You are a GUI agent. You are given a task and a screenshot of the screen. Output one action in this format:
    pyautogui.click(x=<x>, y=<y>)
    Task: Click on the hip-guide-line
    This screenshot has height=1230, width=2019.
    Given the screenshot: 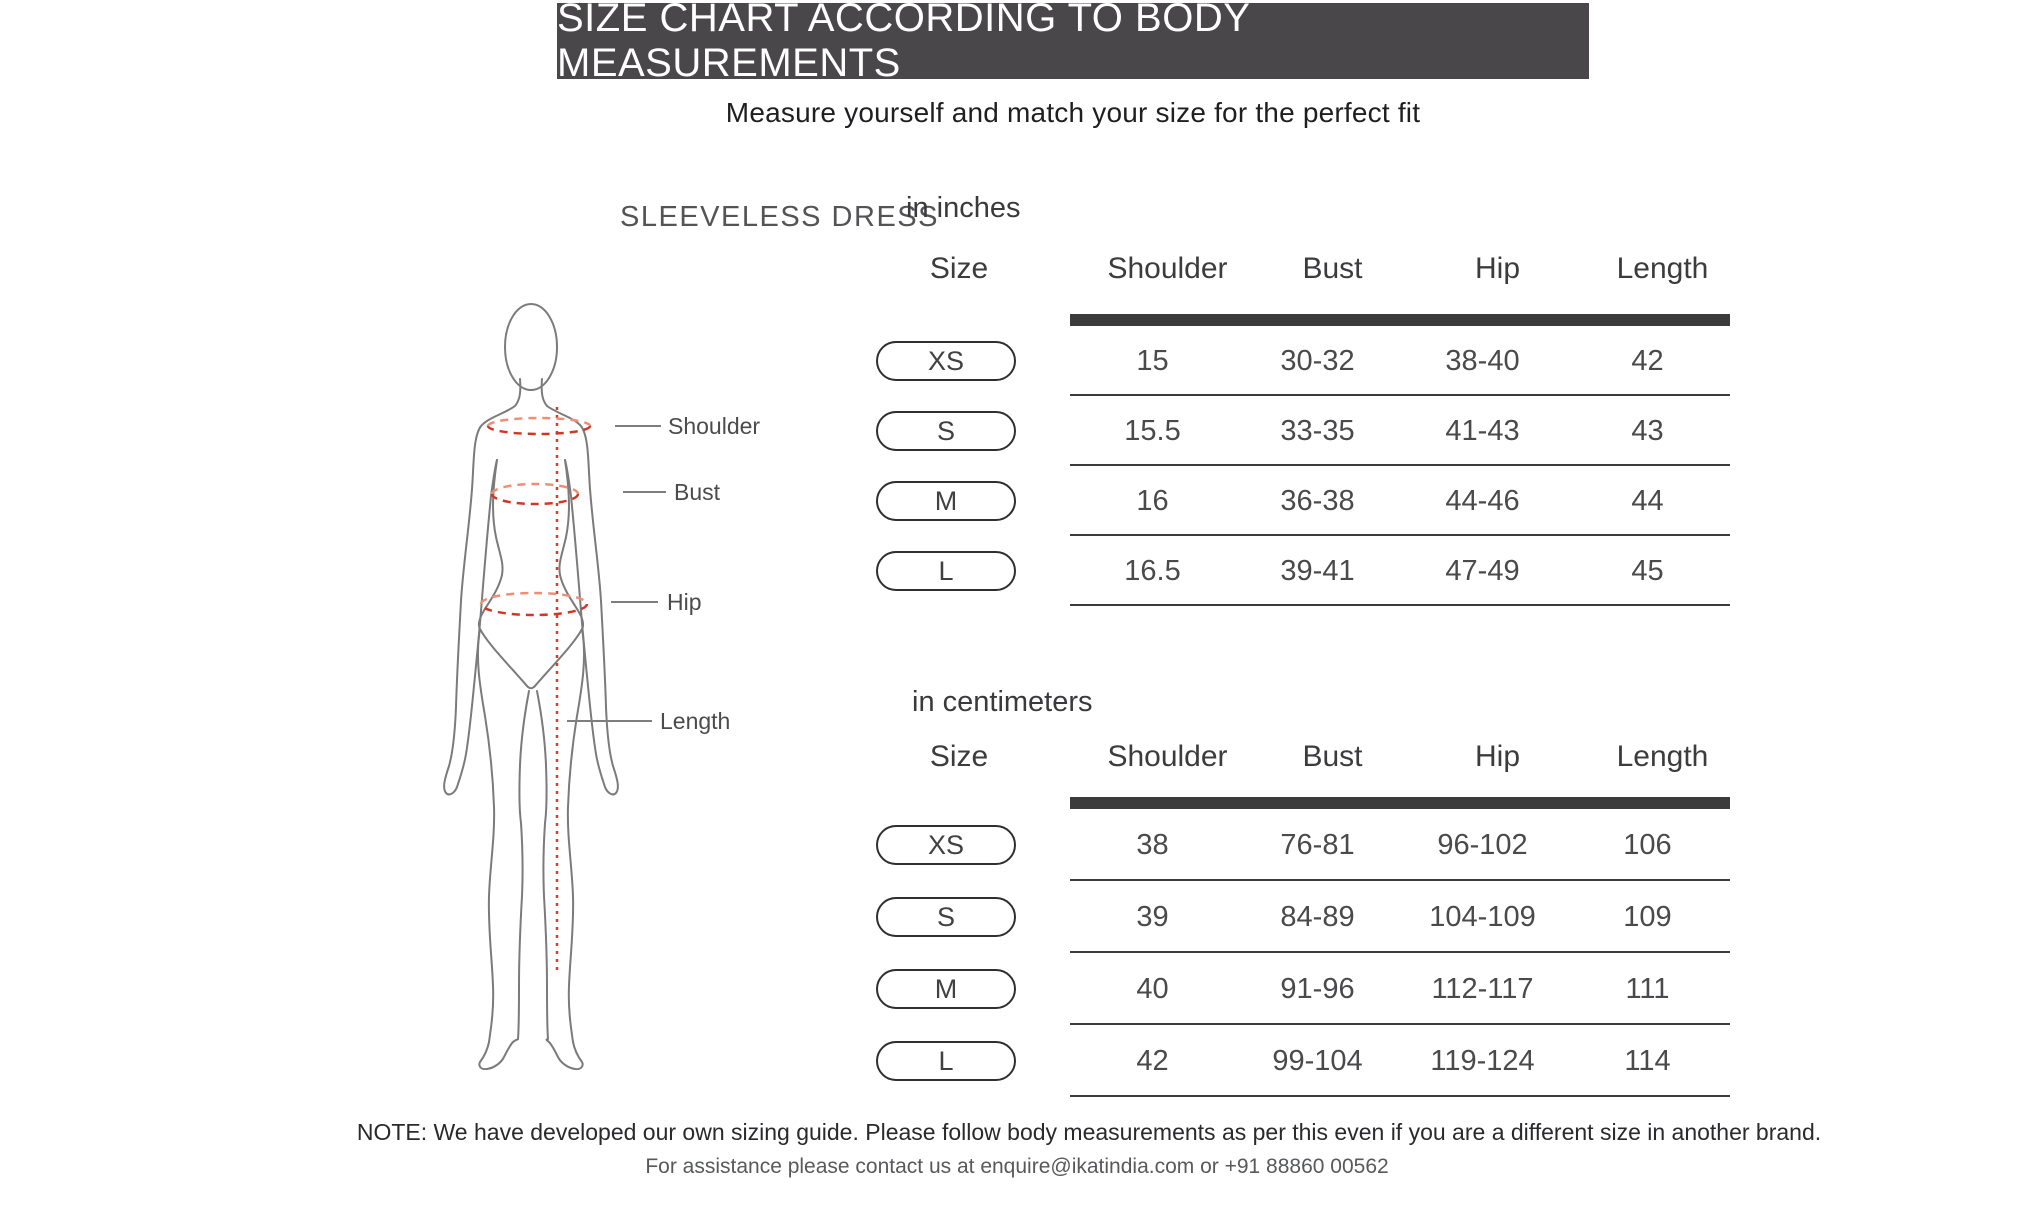 What is the action you would take?
    pyautogui.click(x=534, y=598)
    